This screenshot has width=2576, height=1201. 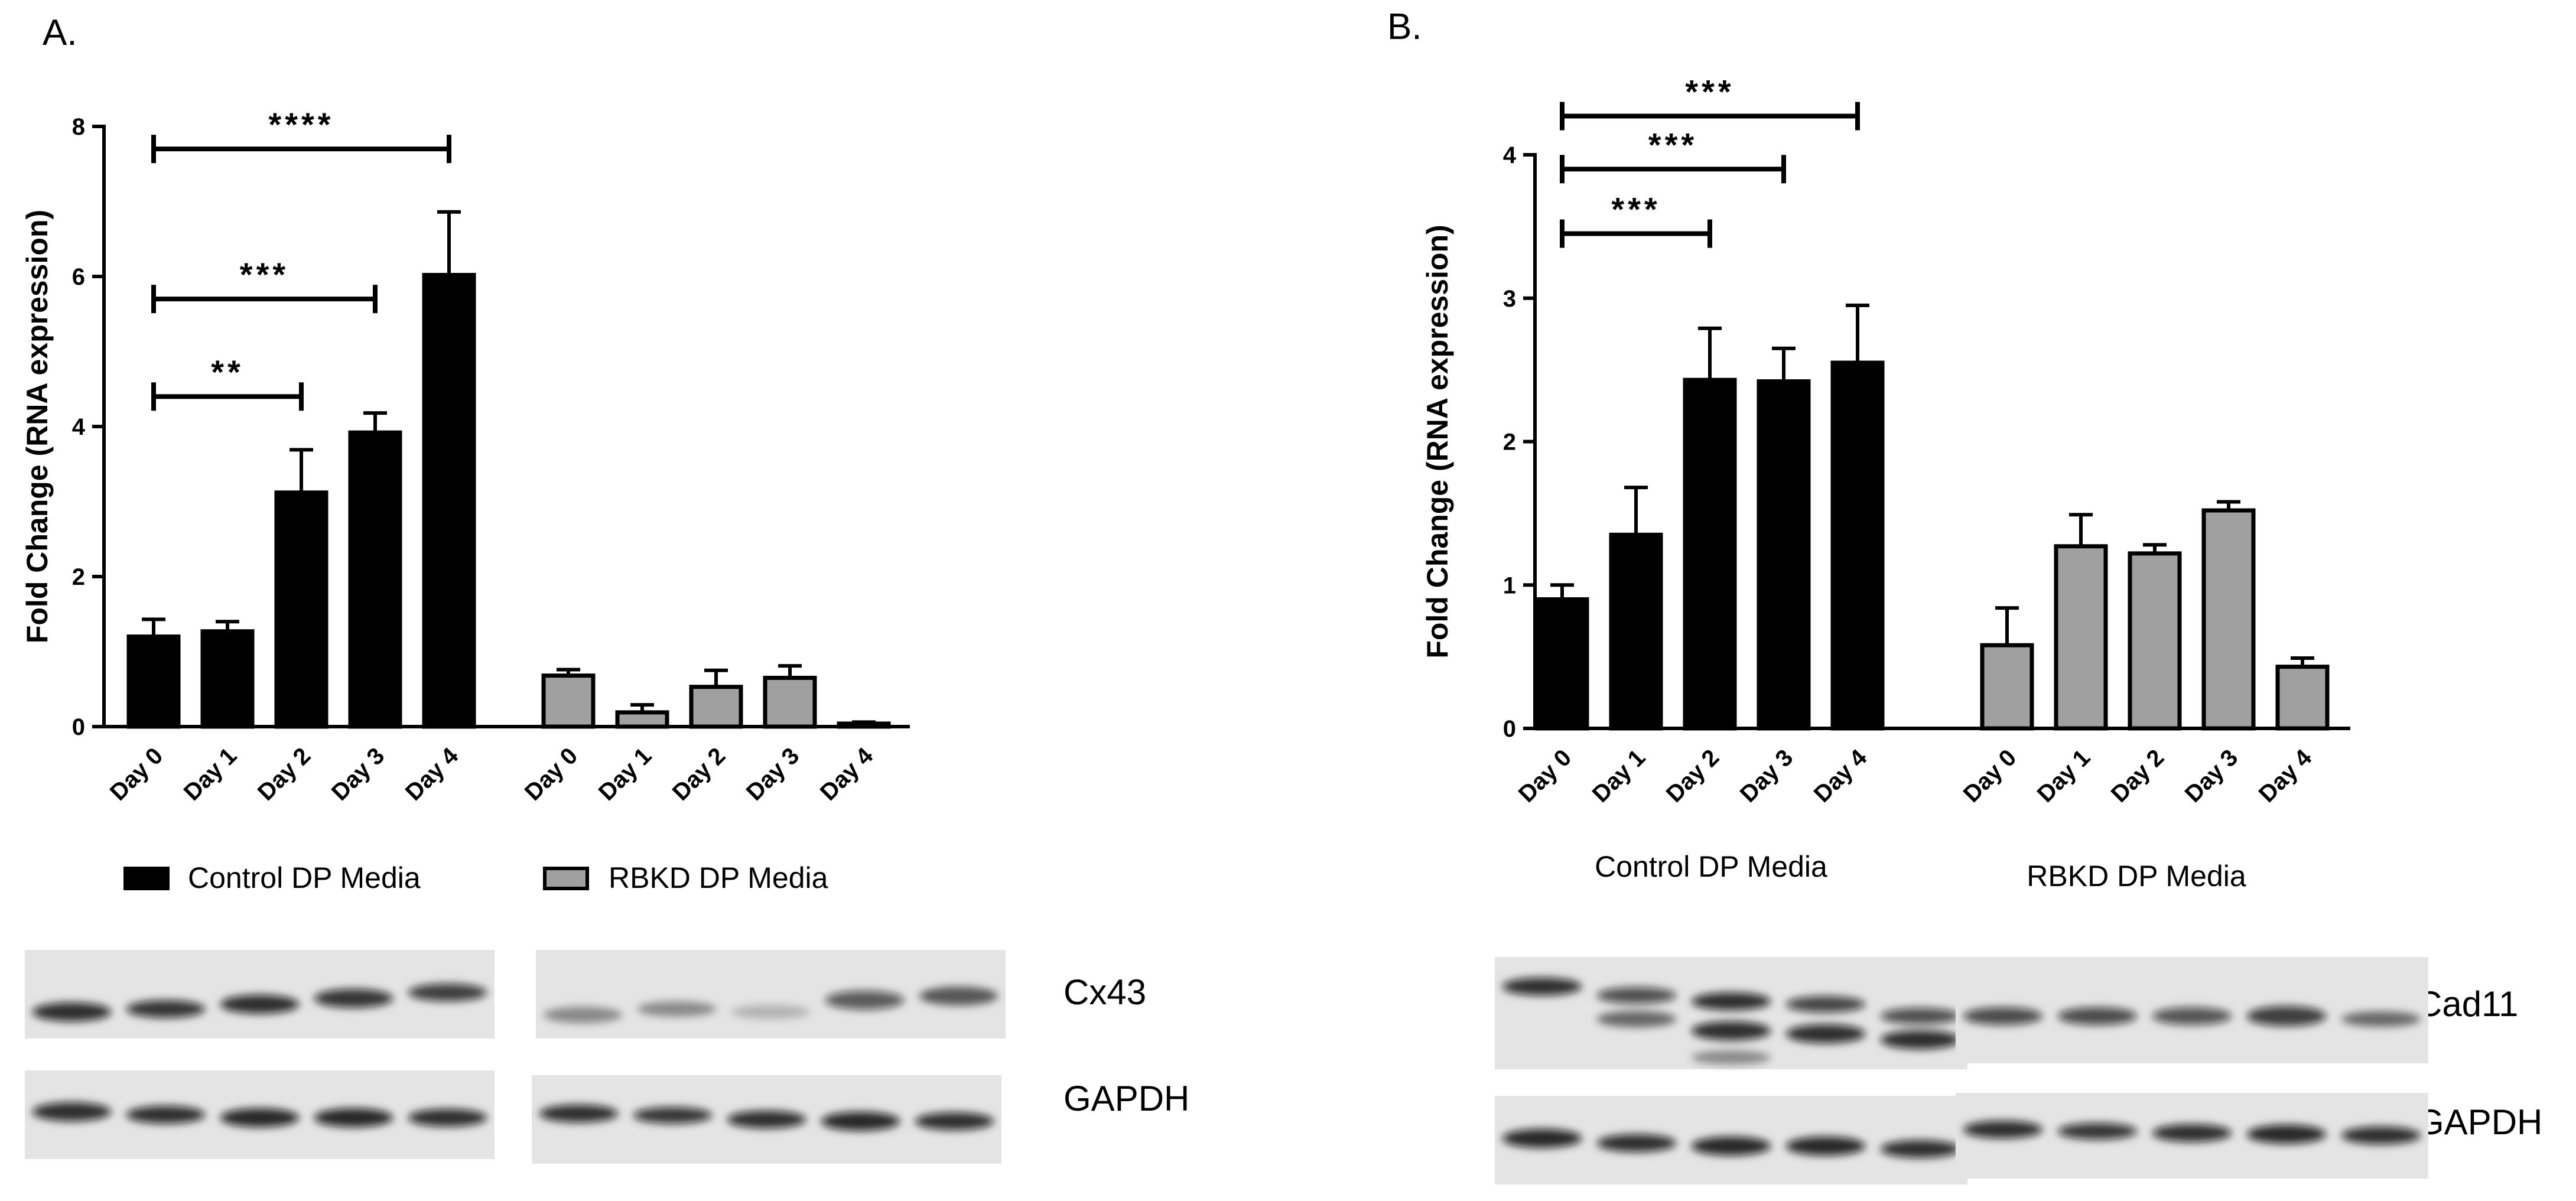 What do you see at coordinates (60, 32) in the screenshot?
I see `panel-a-label: A.` at bounding box center [60, 32].